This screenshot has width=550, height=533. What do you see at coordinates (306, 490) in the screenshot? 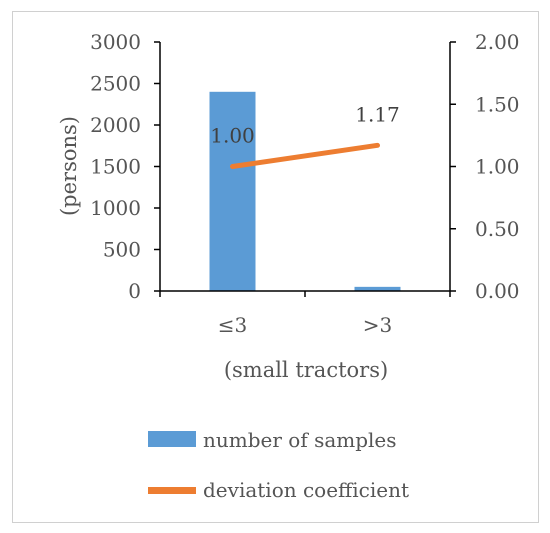
I see `legend-label-line: deviation coefficient` at bounding box center [306, 490].